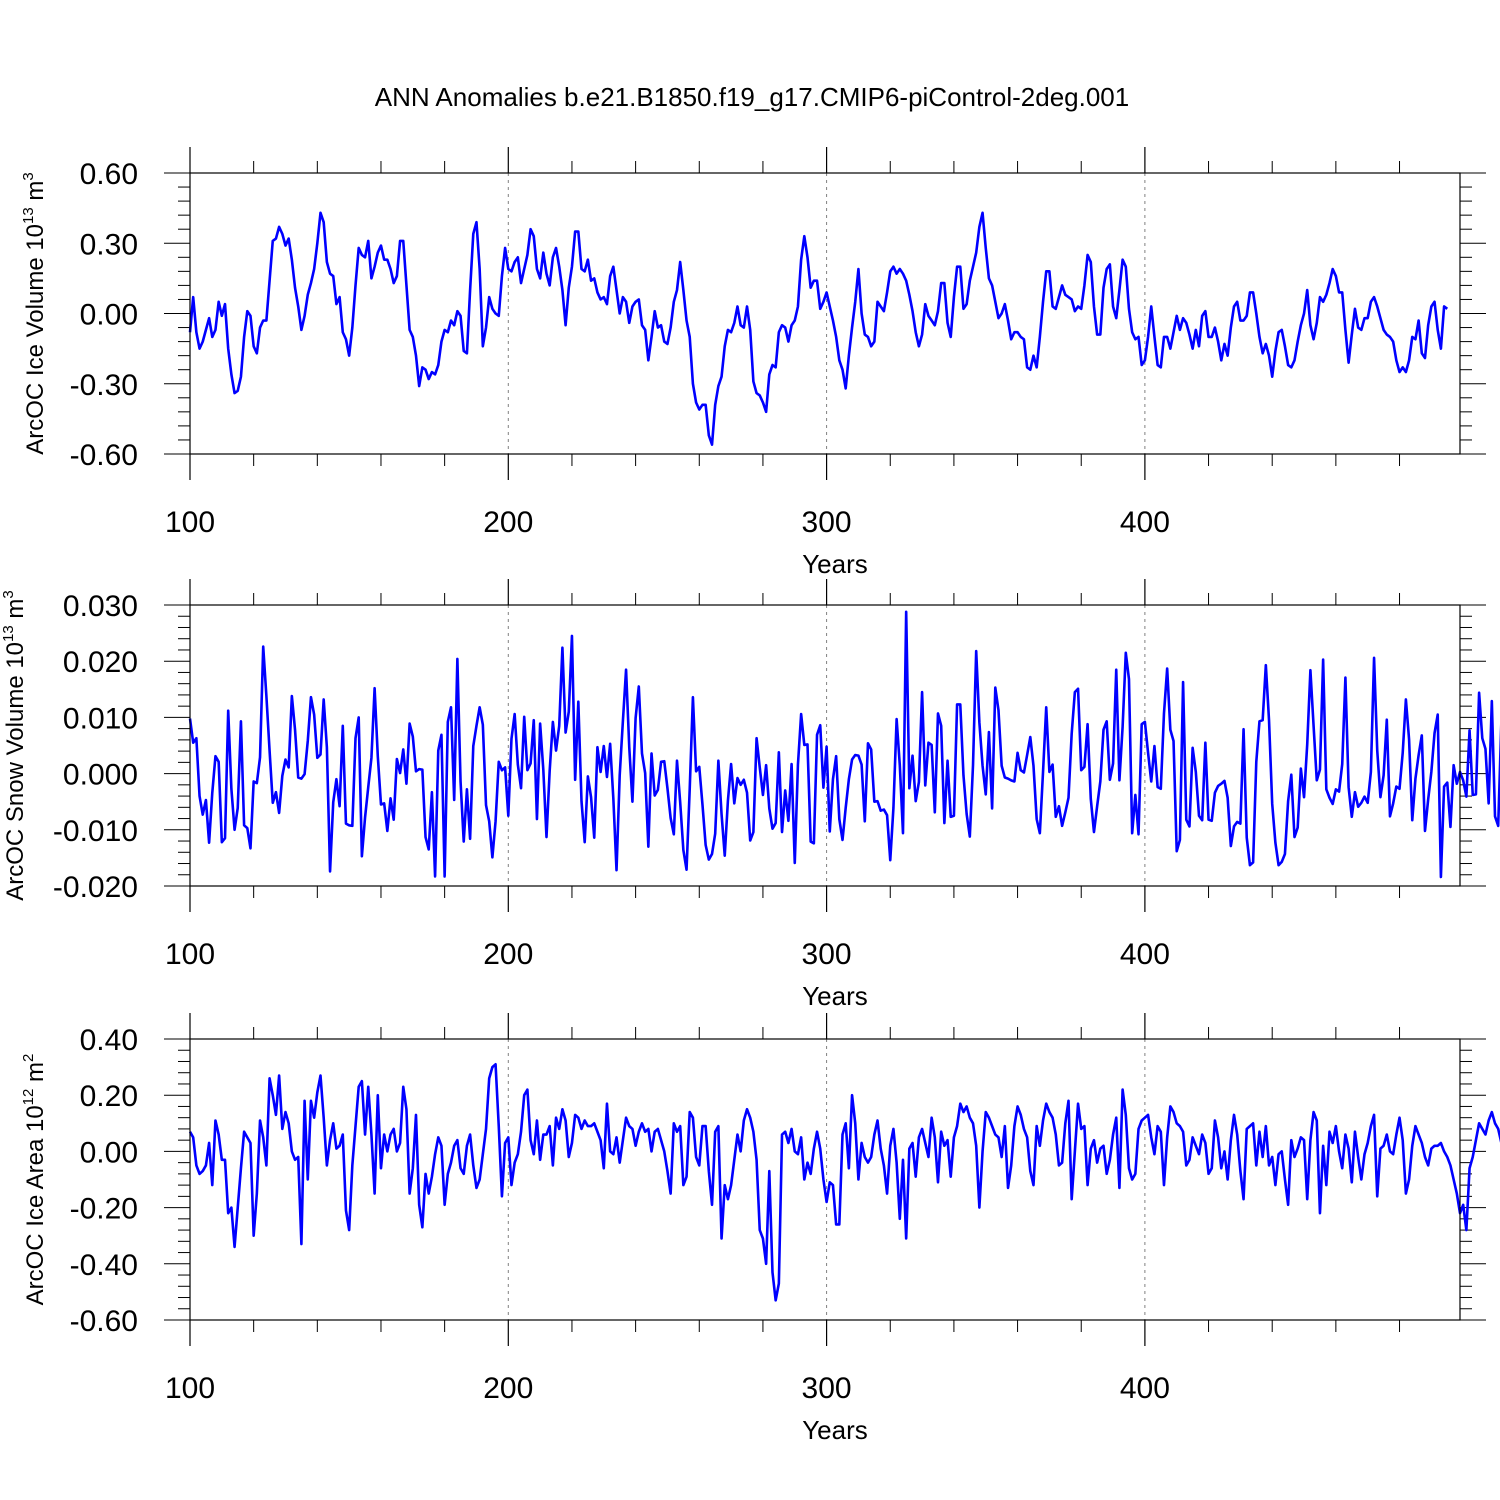 The width and height of the screenshot is (1500, 1500). Describe the element at coordinates (109, 174) in the screenshot. I see `y-tick-label: 0.60` at that location.